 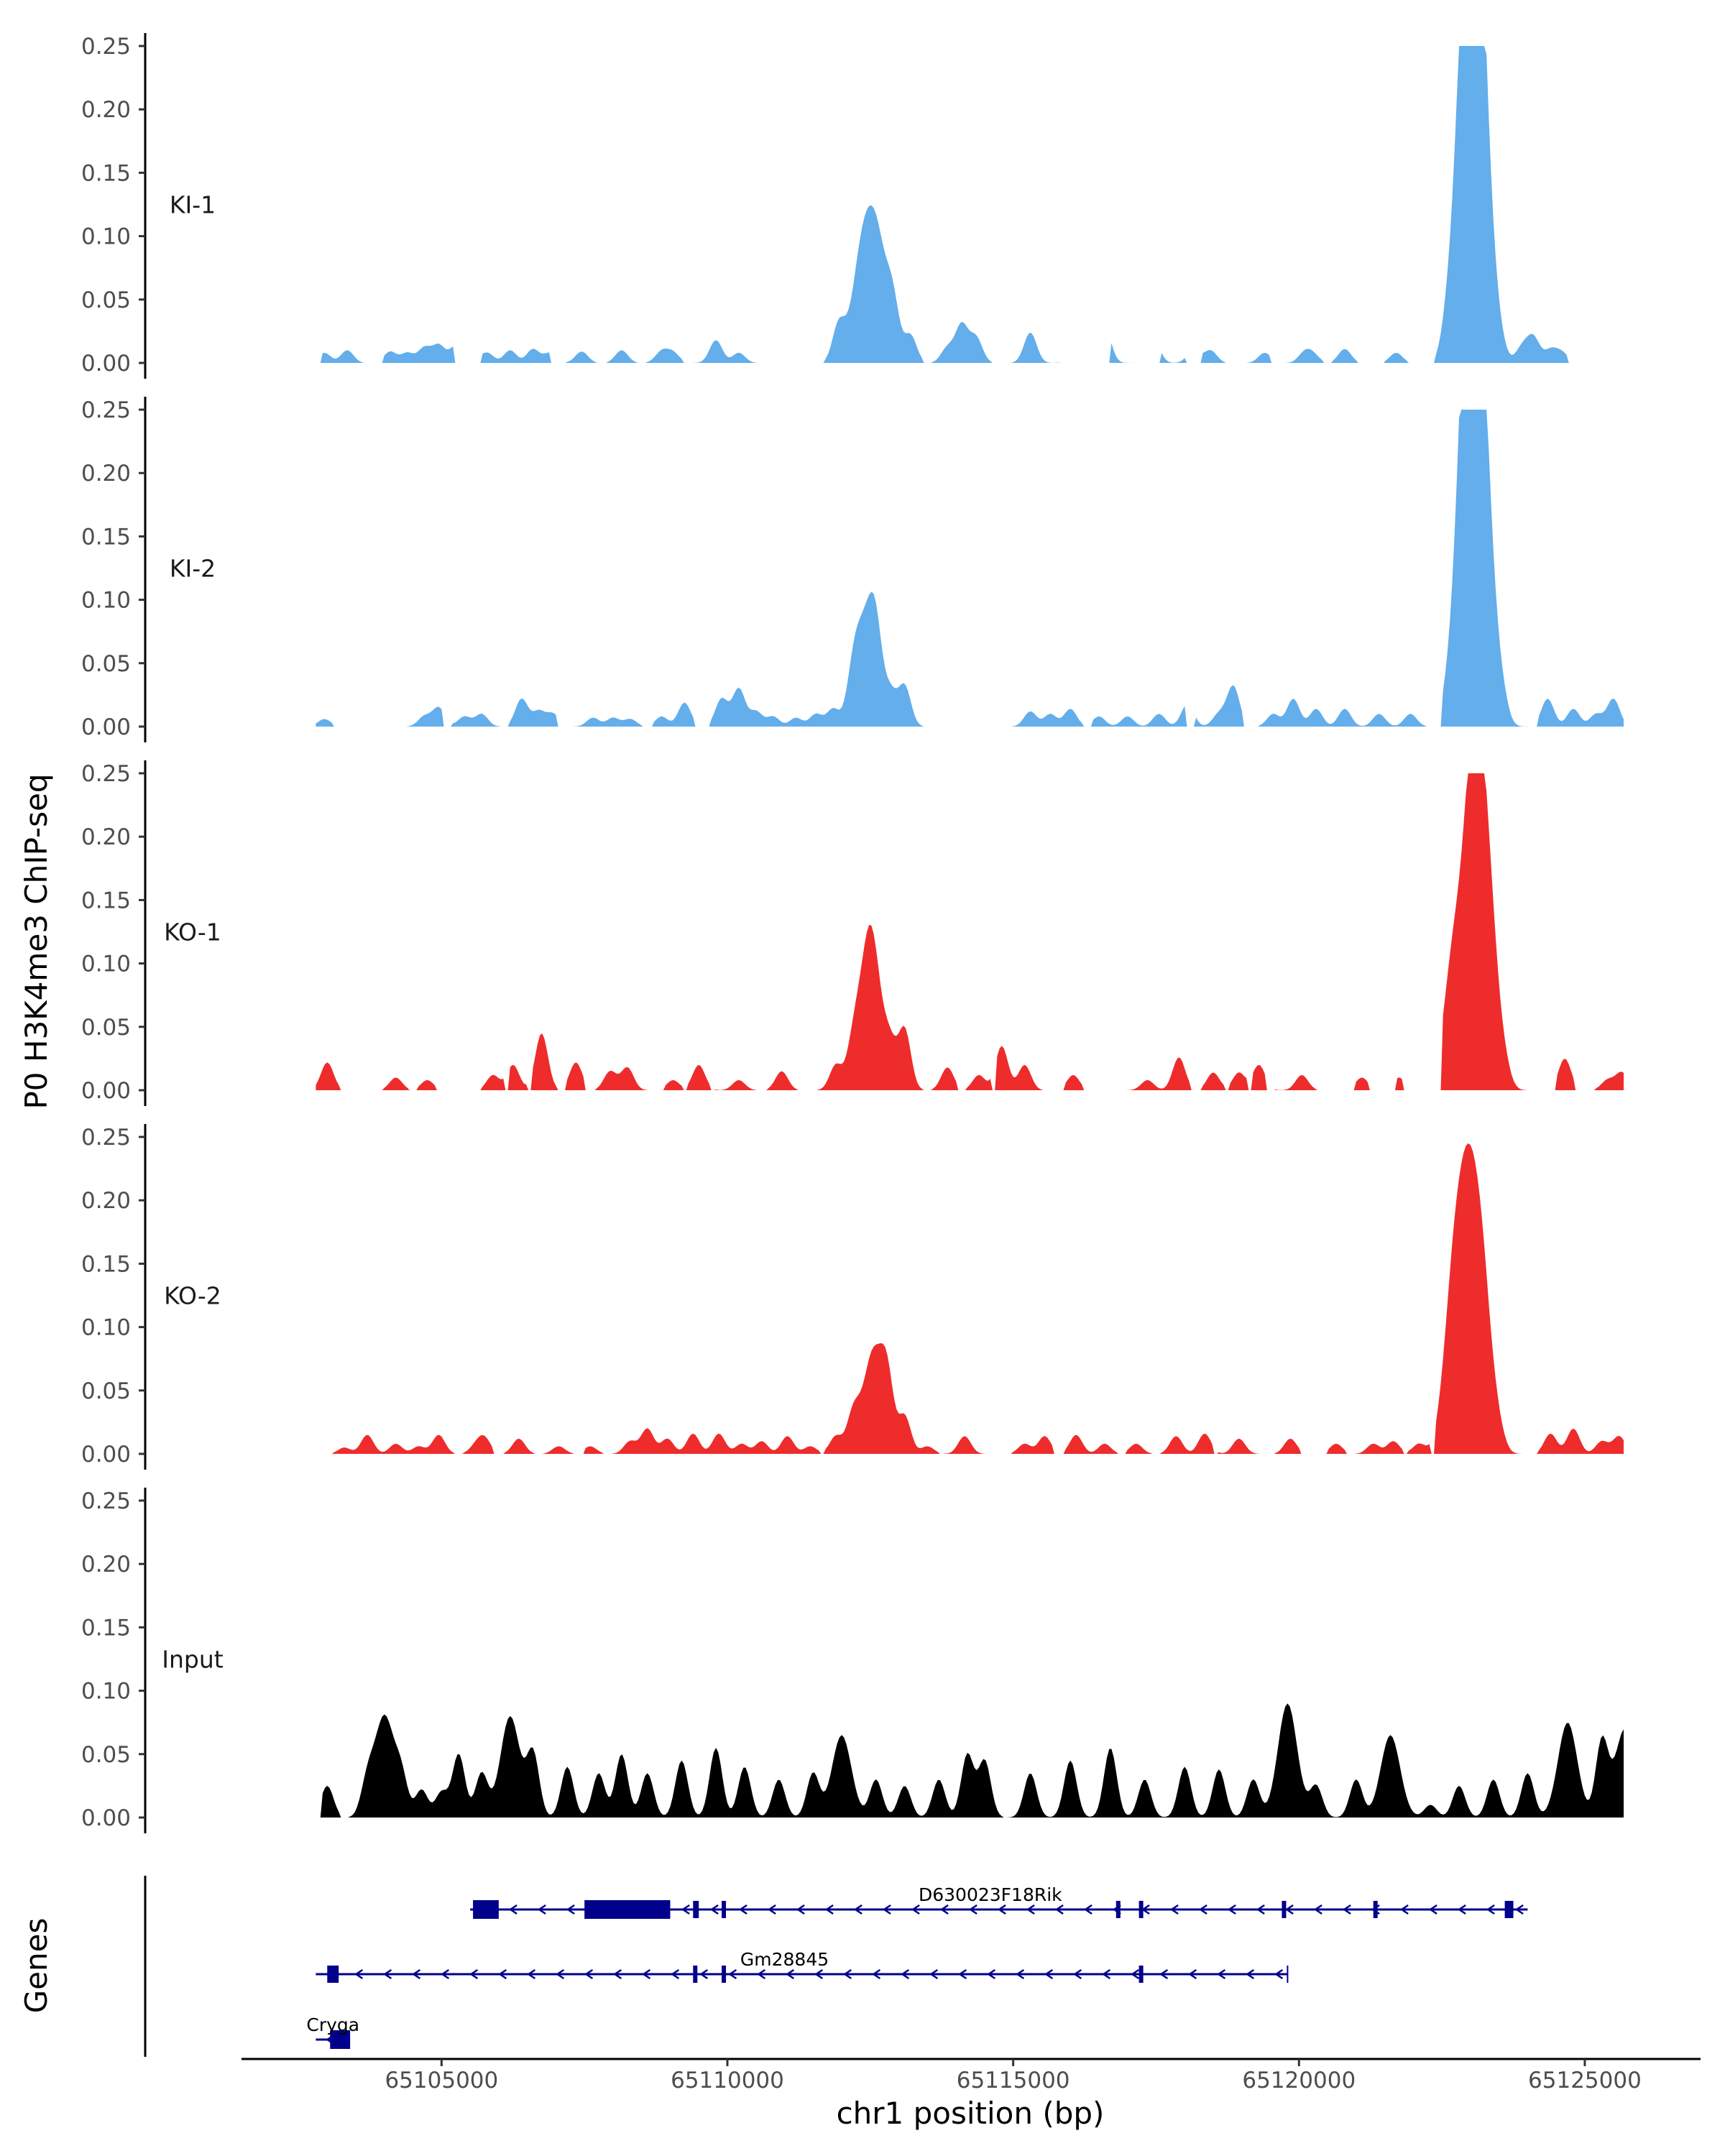 What do you see at coordinates (784, 1959) in the screenshot?
I see `gene-label: Gm28845` at bounding box center [784, 1959].